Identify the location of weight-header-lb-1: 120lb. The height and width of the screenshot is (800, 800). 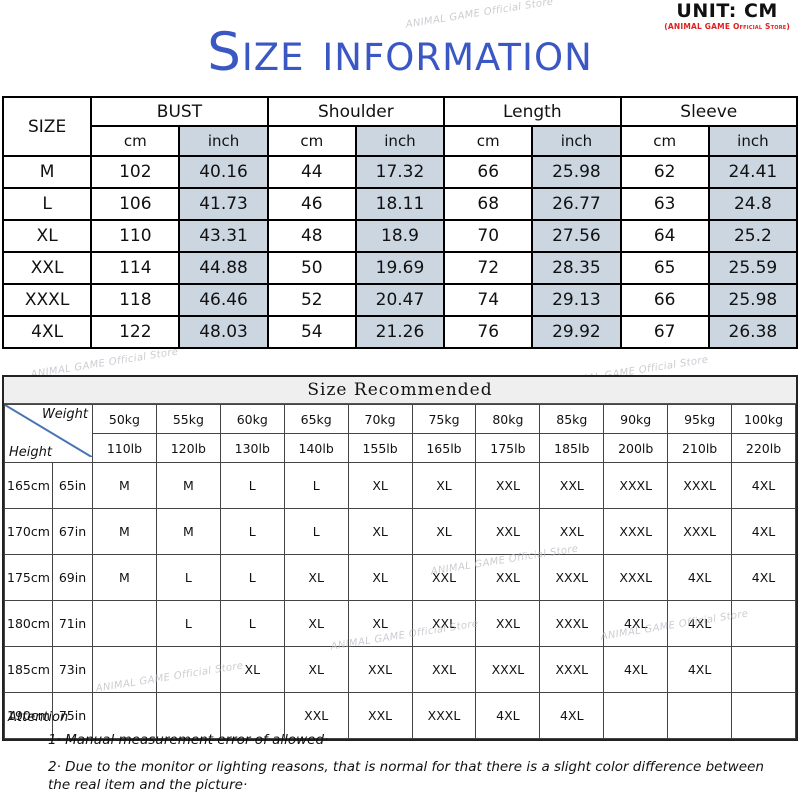
(188, 448).